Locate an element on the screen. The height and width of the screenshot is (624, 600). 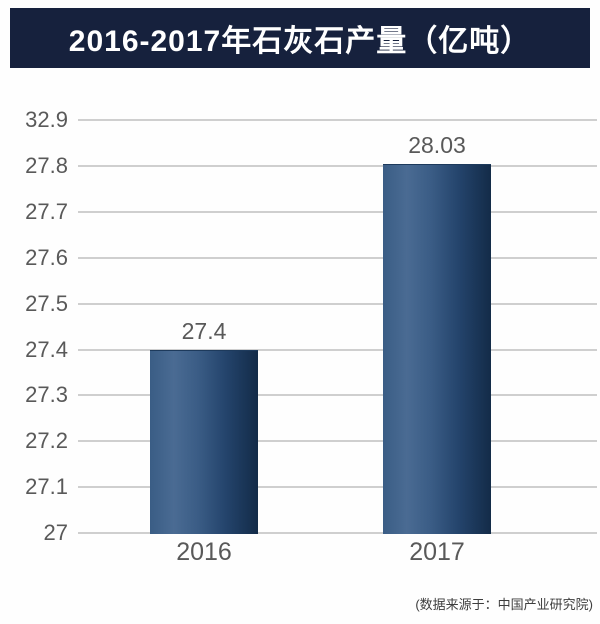
bar-value-label: 27.4 is located at coordinates (204, 330).